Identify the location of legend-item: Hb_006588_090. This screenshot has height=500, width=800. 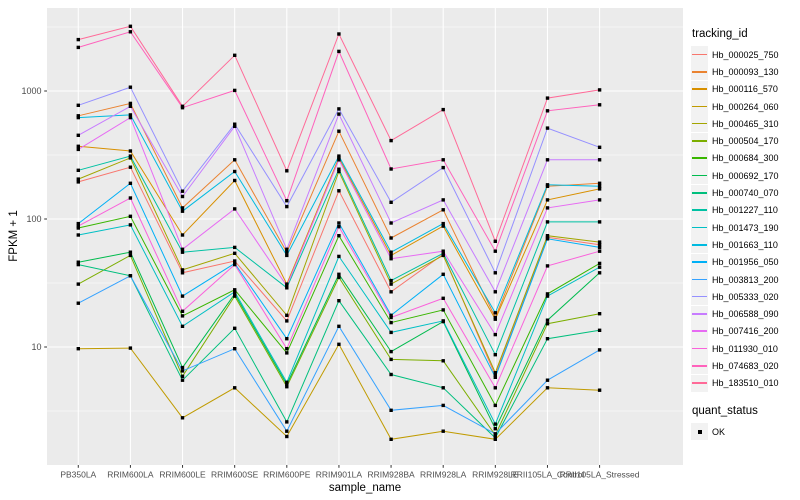
(745, 314).